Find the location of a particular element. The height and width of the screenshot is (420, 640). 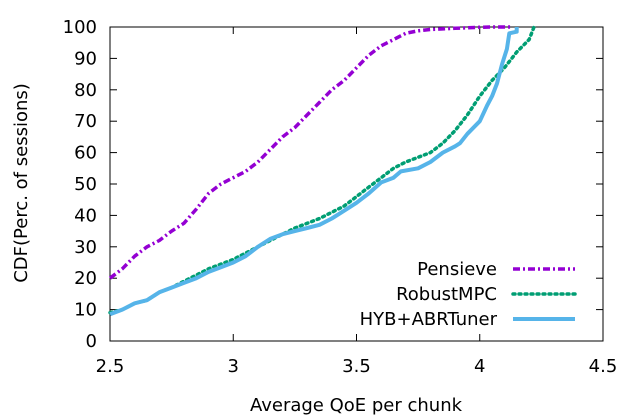

x-axis-title: Average QoE per chunk is located at coordinates (356, 405).